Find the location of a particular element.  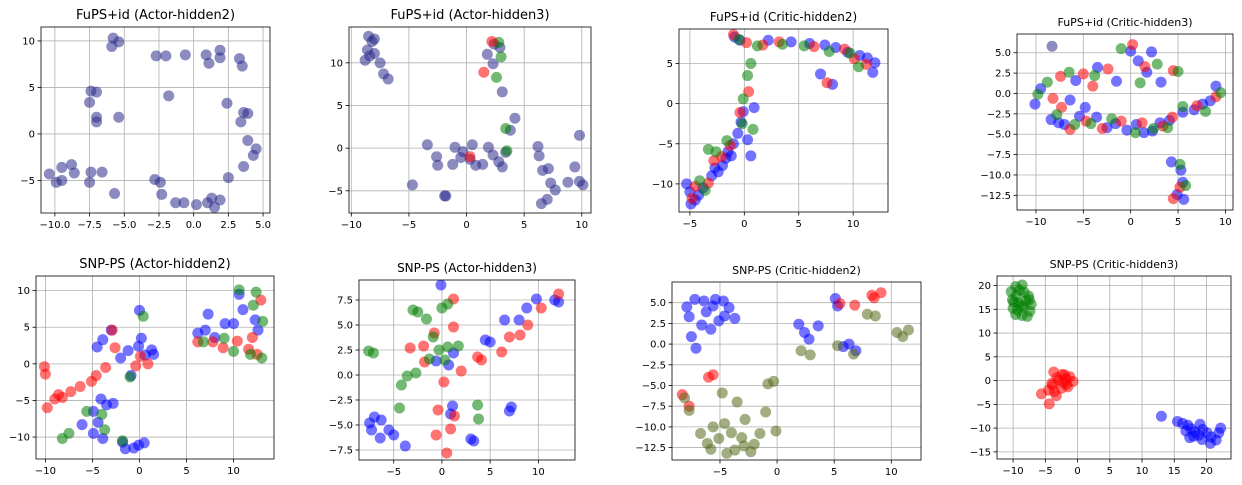

x-tick-label: 0 is located at coordinates (1130, 222).